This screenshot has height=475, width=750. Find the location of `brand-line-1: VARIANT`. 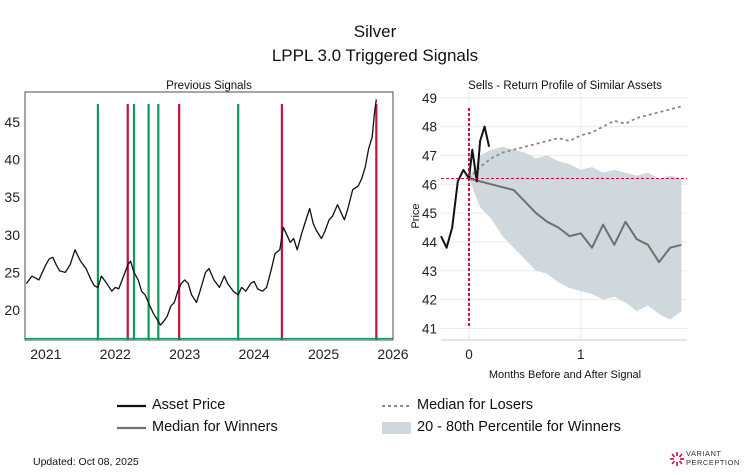

brand-line-1: VARIANT is located at coordinates (704, 453).